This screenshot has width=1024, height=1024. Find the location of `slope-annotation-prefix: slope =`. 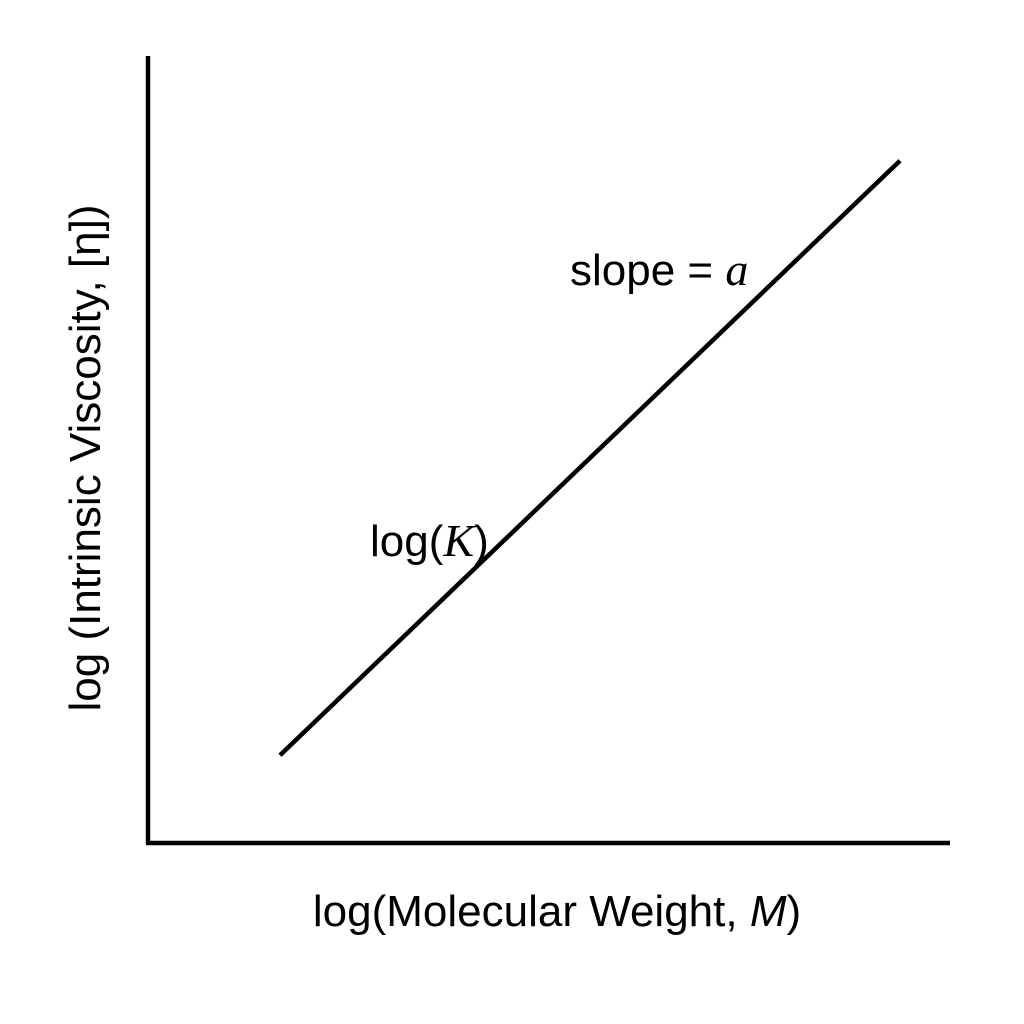

slope-annotation-prefix: slope = is located at coordinates (647, 270).